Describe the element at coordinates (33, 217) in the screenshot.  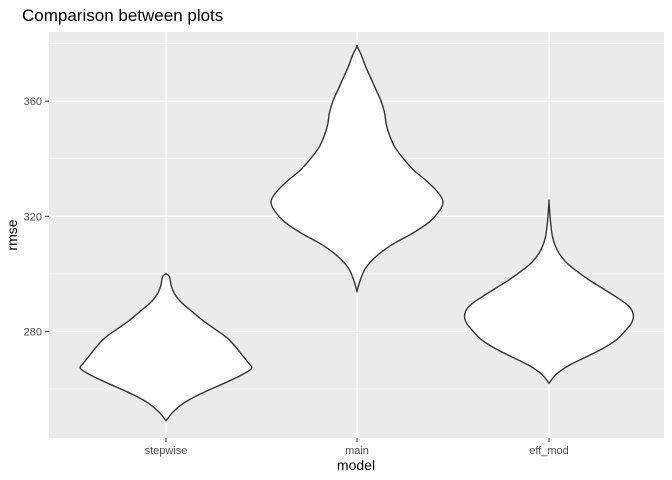
I see `y-tick-label-1: 320` at that location.